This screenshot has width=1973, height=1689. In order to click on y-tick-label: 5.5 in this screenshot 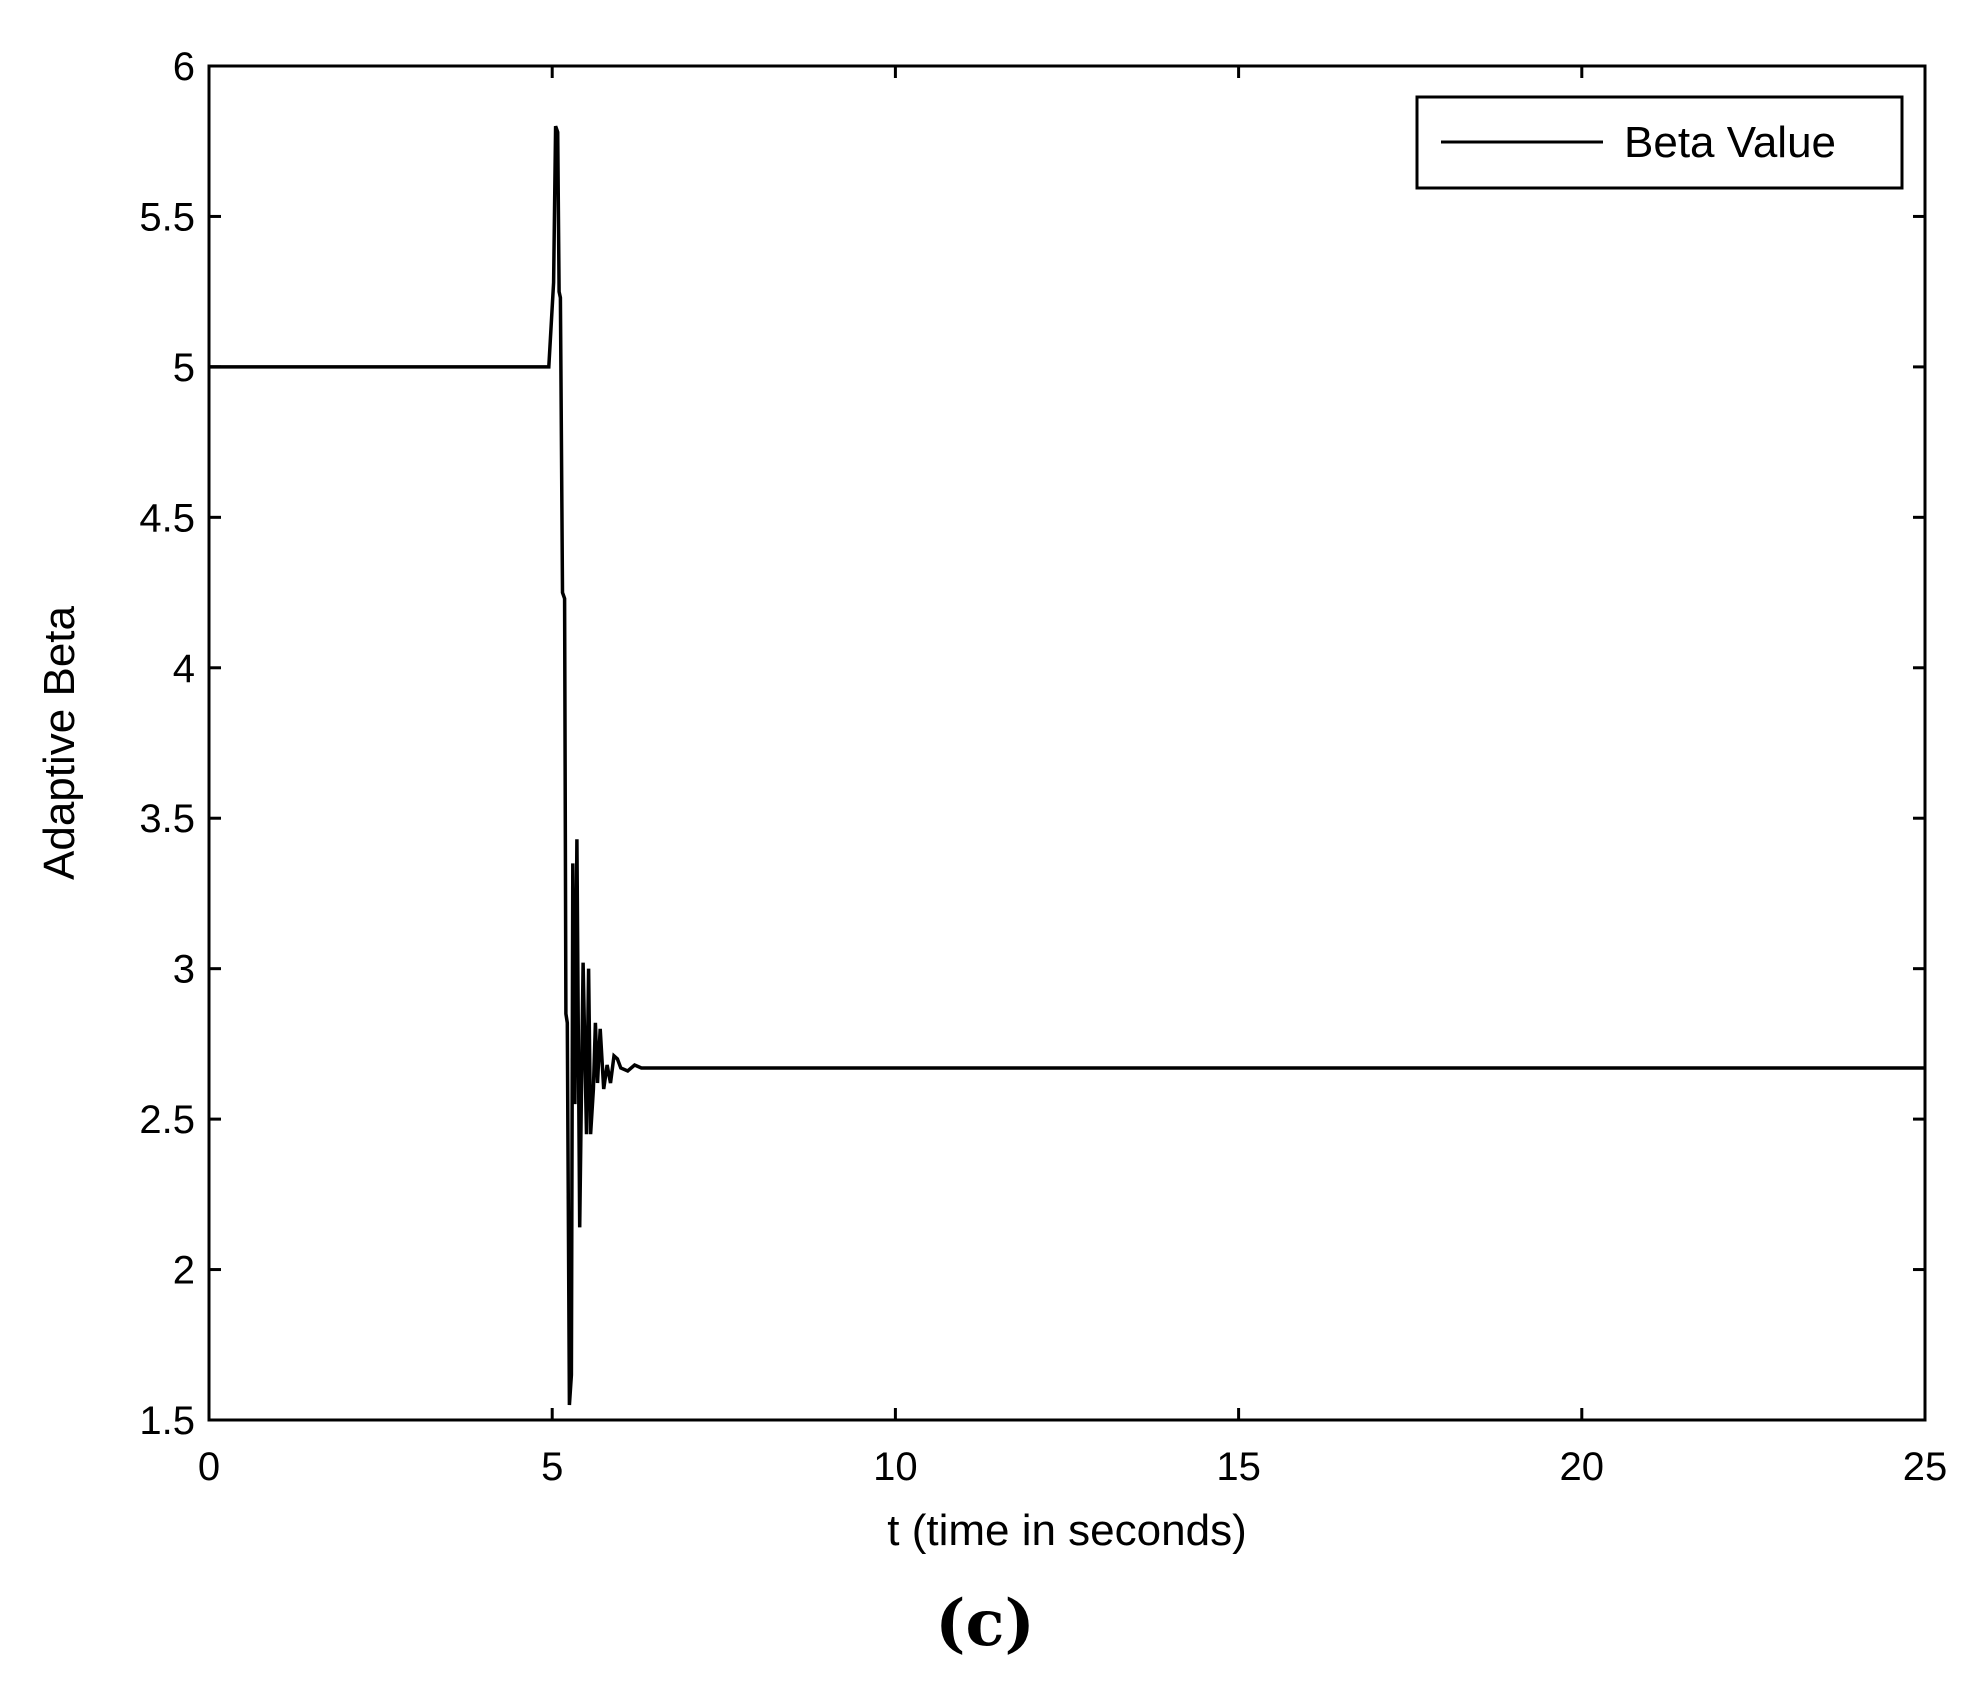, I will do `click(167, 217)`.